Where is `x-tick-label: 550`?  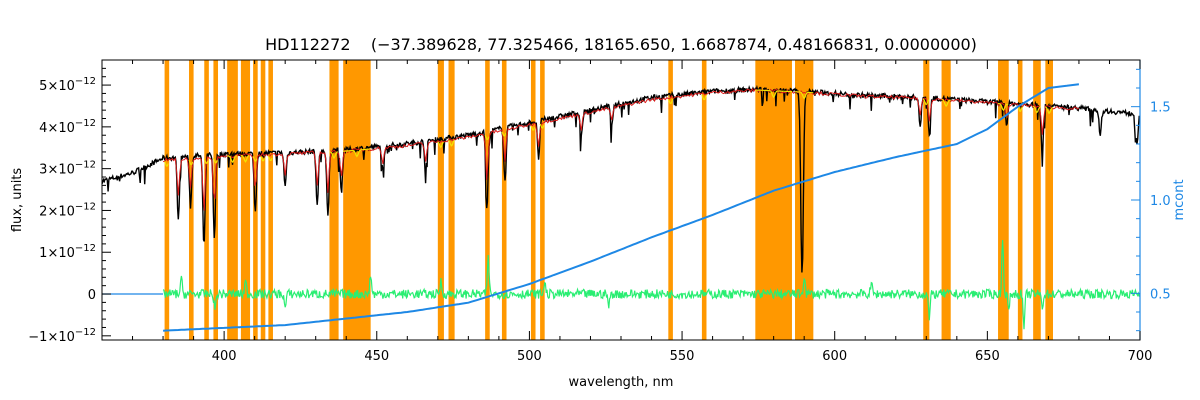 x-tick-label: 550 is located at coordinates (682, 356).